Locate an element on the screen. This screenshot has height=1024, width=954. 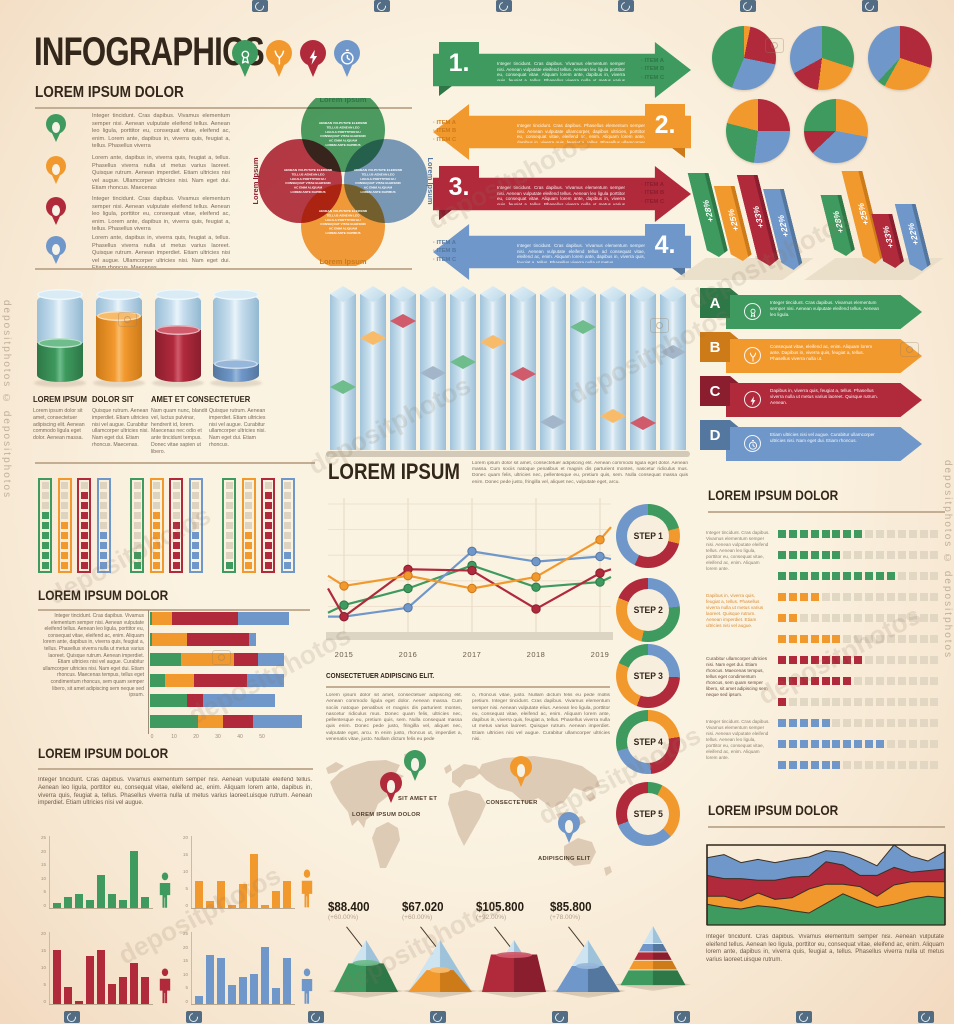
step-label: STEP 4 is located at coordinates (648, 742).